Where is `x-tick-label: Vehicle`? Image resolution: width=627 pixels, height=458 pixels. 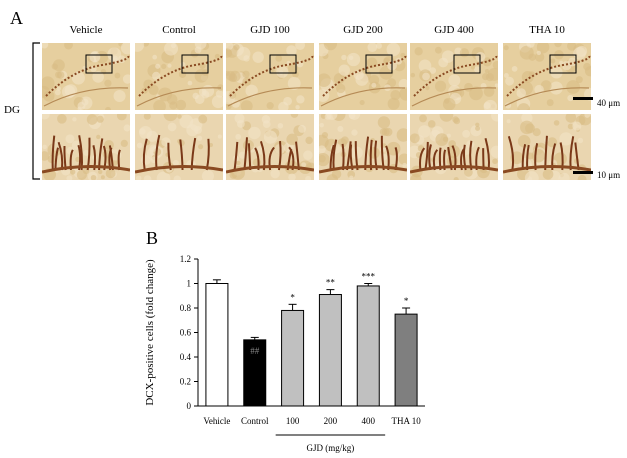
x-tick-label: Vehicle is located at coordinates (216, 421).